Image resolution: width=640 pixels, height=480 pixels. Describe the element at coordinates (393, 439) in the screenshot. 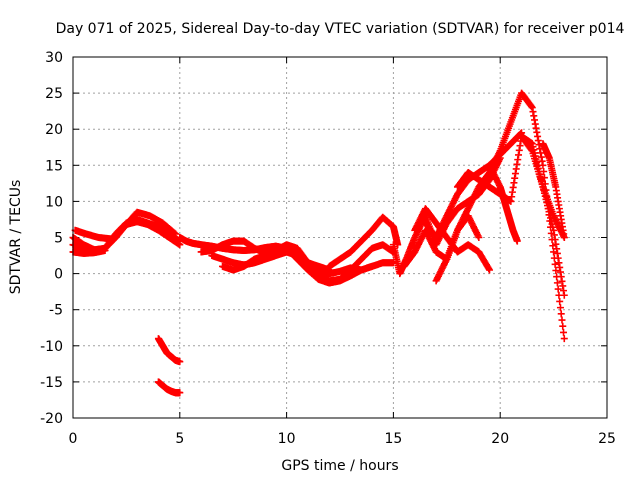

I see `x-tick-label: 15` at that location.